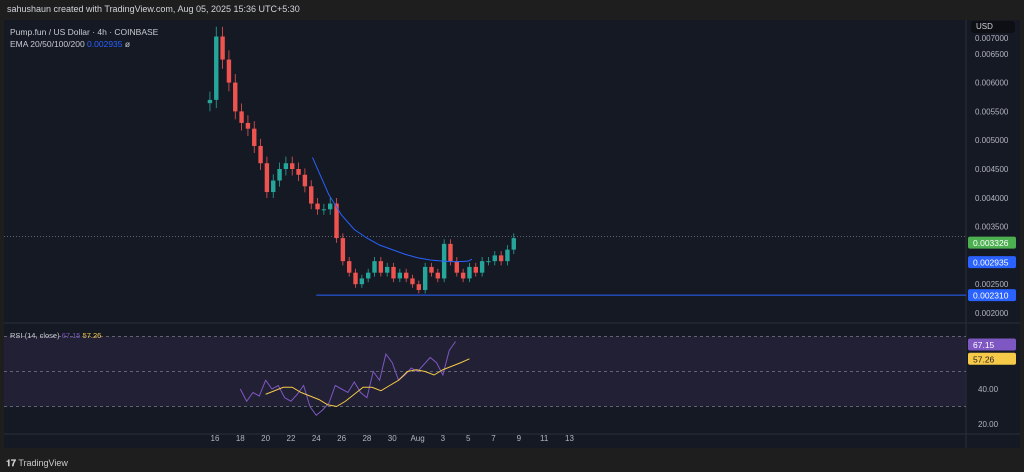  Describe the element at coordinates (392, 438) in the screenshot. I see `time-tick-label: 30` at that location.